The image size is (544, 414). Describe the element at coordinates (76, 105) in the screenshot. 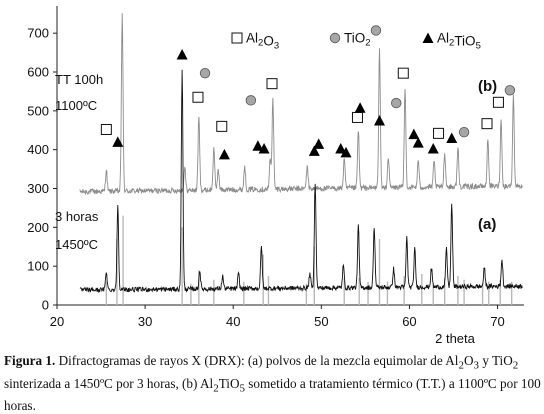

I see `series-note-line-2: 1100ºC` at that location.